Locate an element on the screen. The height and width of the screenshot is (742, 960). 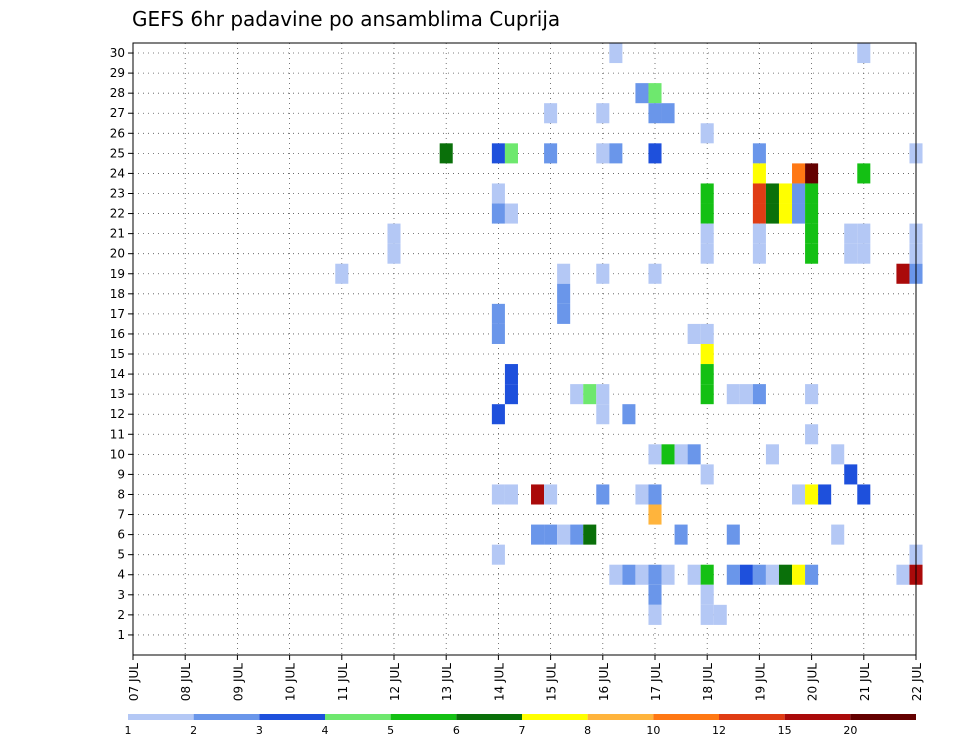
y-tick-label: 12 is located at coordinates (117, 414).